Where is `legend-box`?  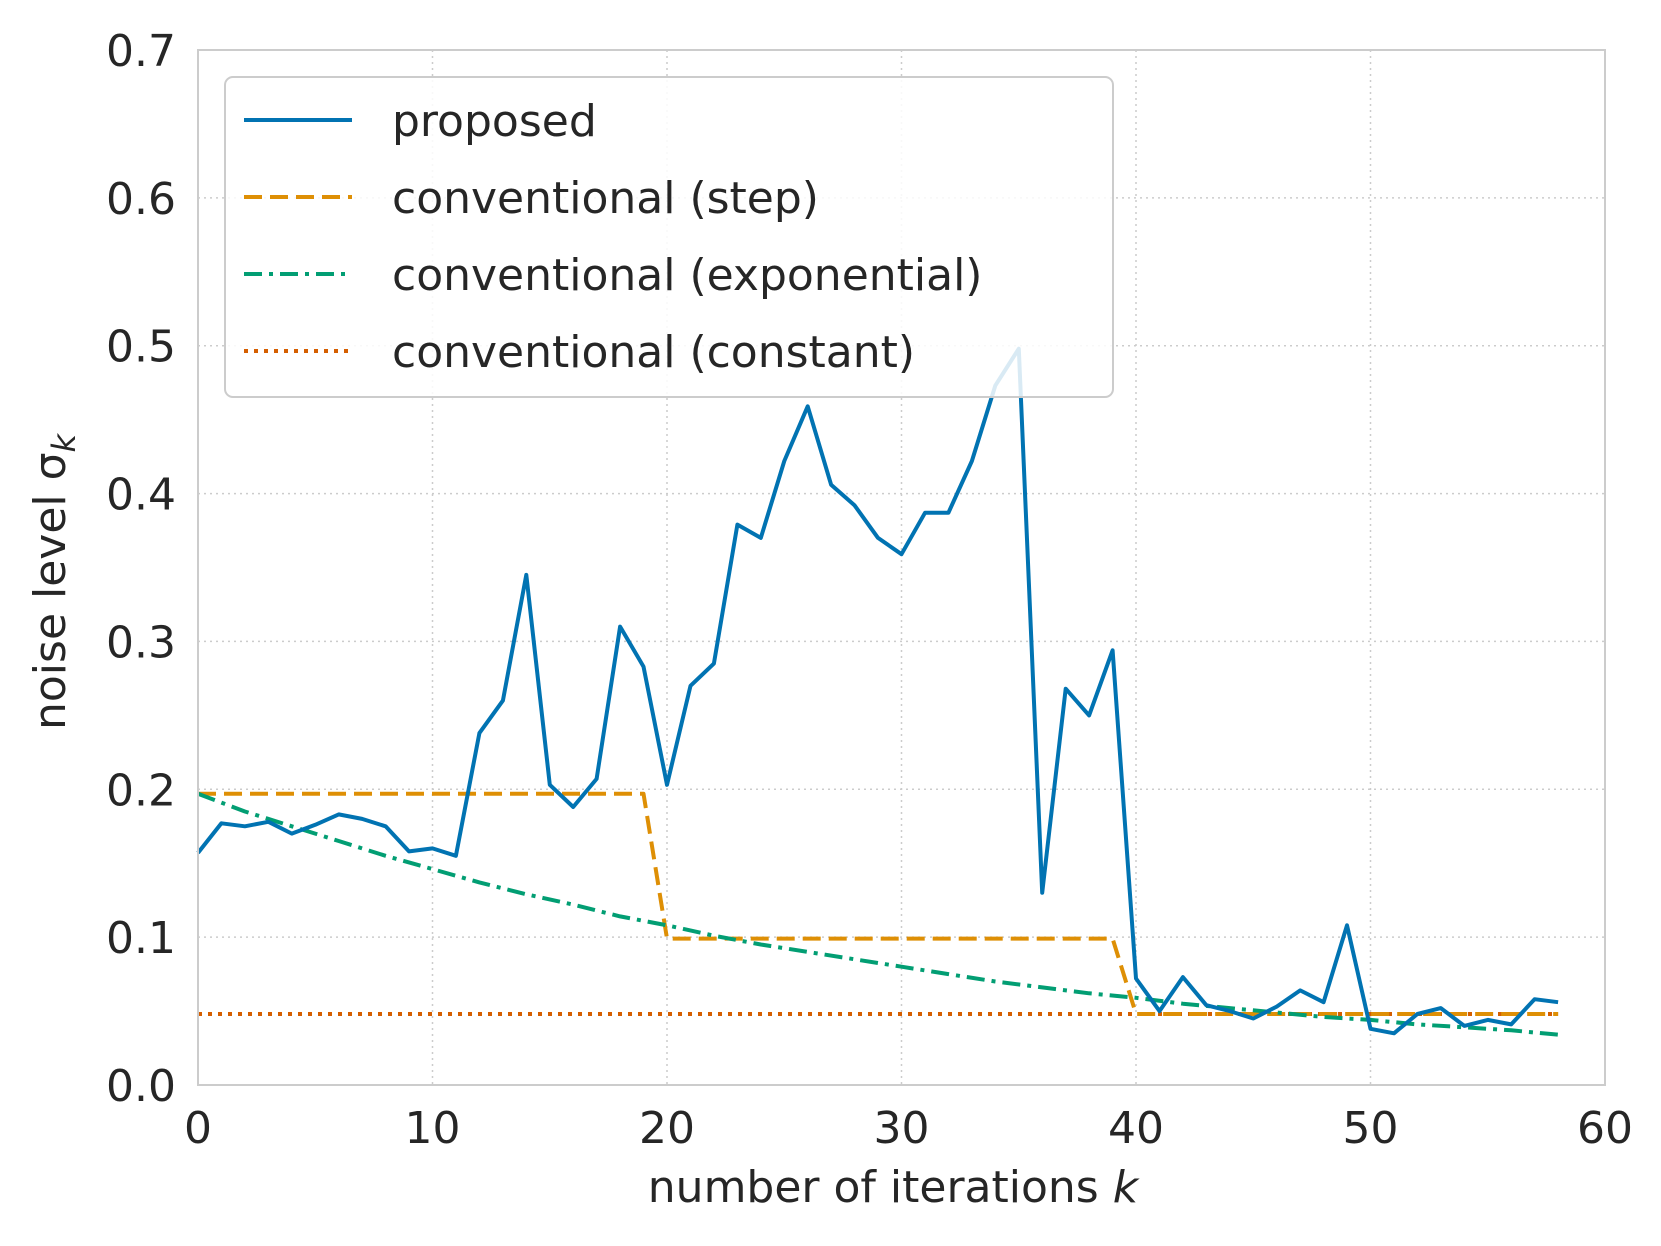
legend-box is located at coordinates (669, 237).